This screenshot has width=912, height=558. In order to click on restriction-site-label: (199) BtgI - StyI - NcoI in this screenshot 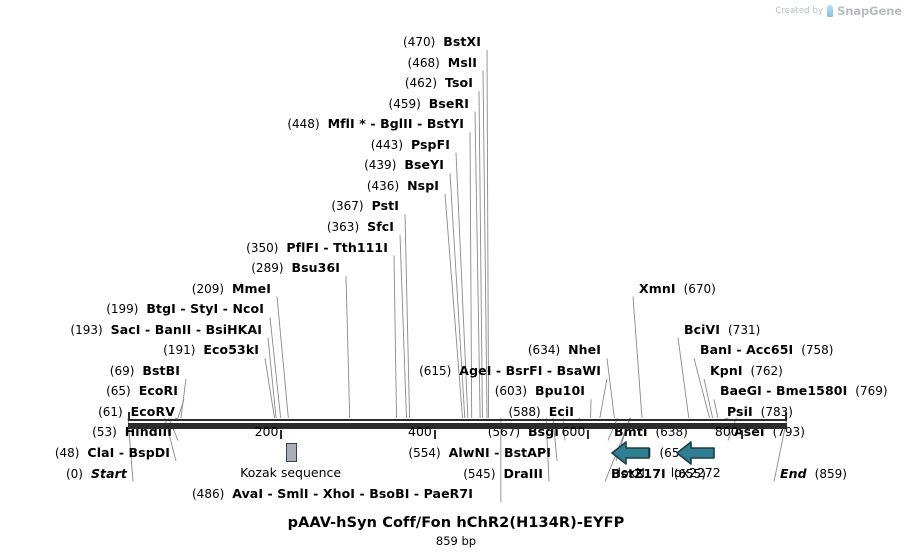, I will do `click(132, 309)`.